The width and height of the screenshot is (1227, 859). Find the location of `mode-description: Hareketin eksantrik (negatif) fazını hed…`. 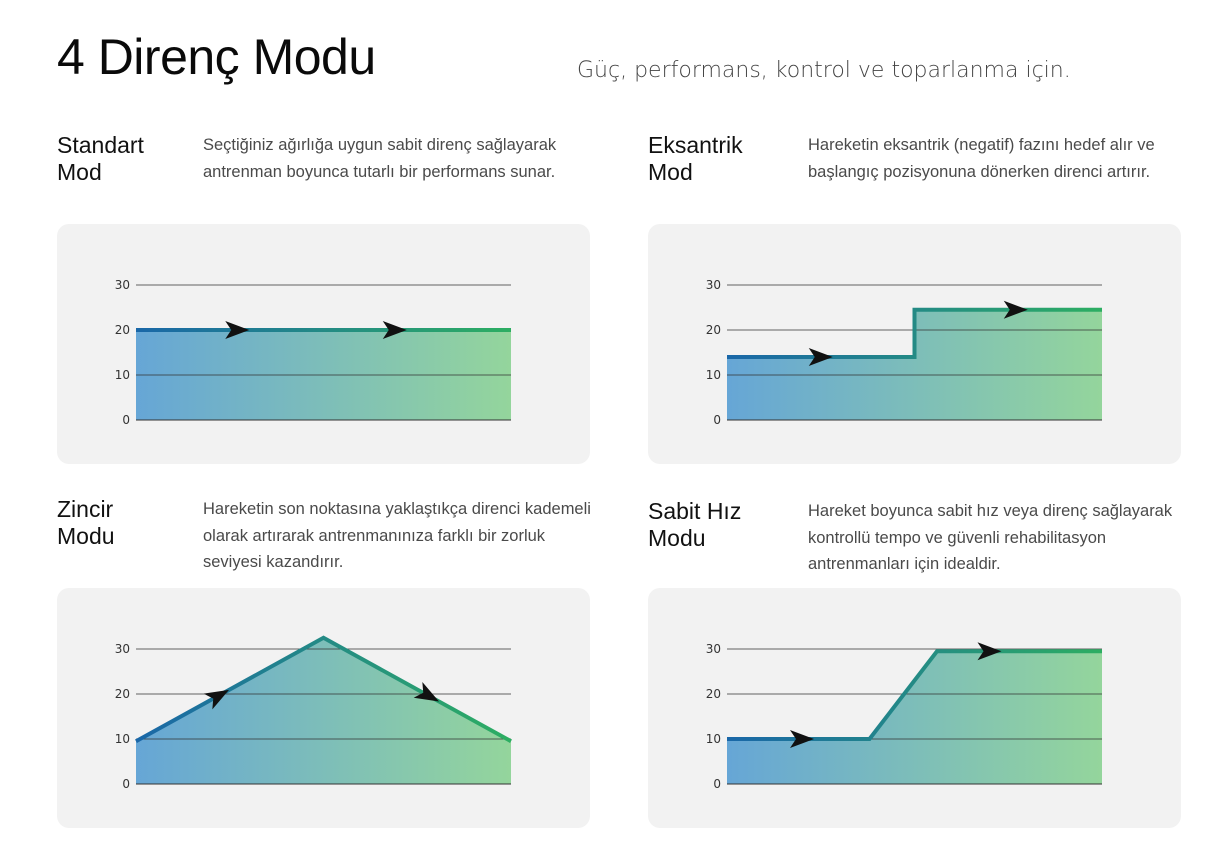

mode-description: Hareketin eksantrik (negatif) fazını hed… is located at coordinates (981, 158).